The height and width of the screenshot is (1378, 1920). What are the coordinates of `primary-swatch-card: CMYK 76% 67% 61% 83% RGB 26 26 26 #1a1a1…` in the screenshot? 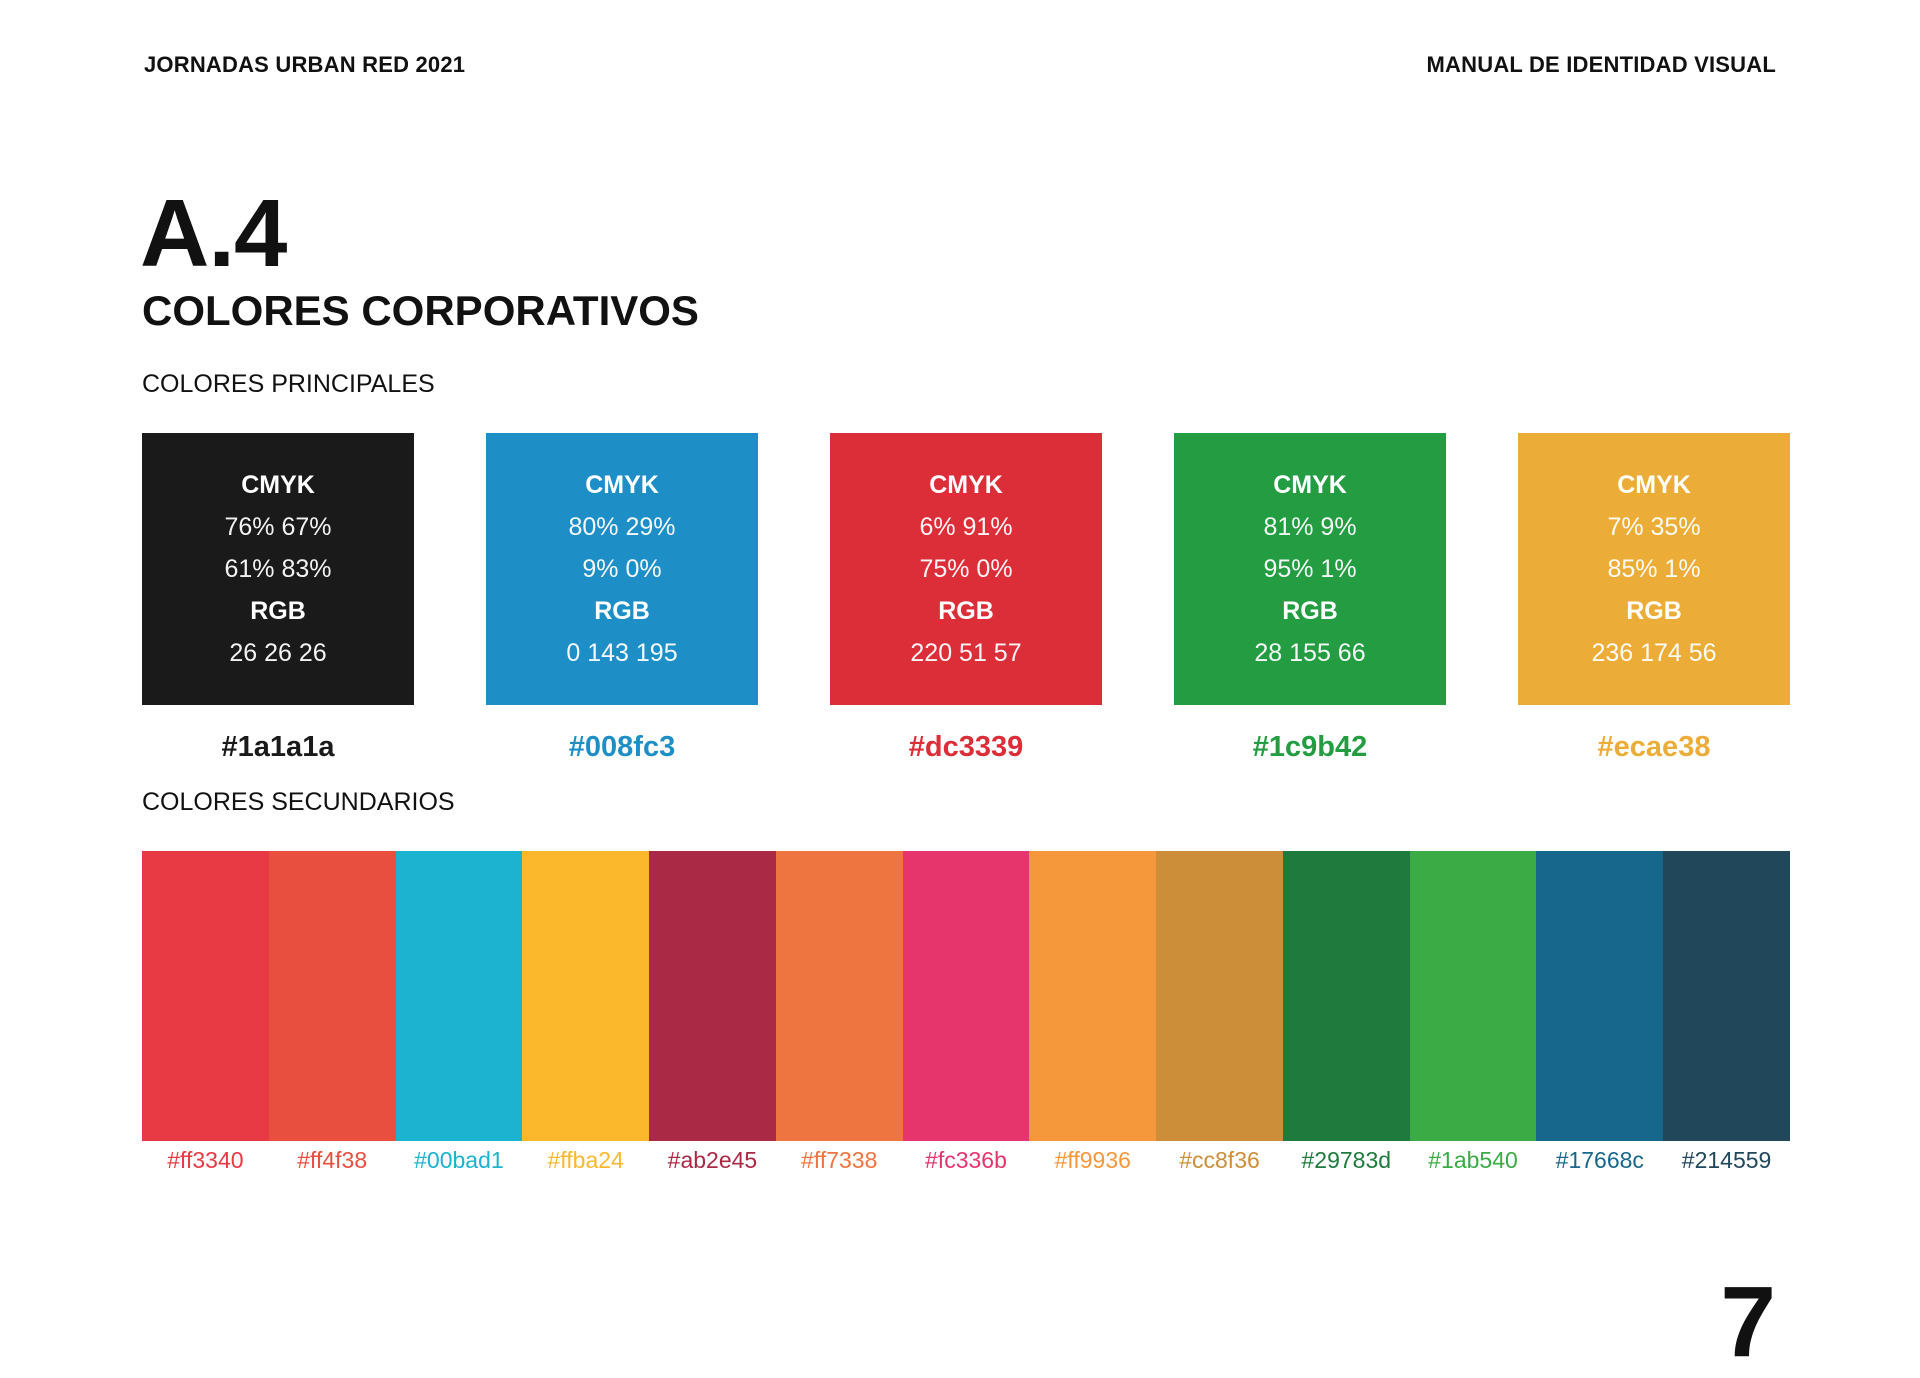 It's located at (278, 598).